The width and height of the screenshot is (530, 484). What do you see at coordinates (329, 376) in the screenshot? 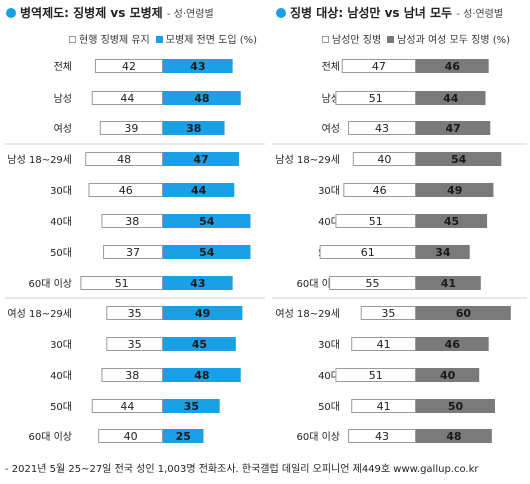
I see `right-category-label: 40대` at bounding box center [329, 376].